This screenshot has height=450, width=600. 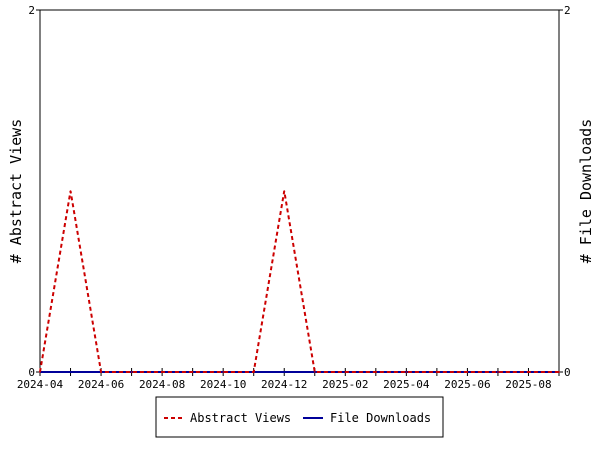 What do you see at coordinates (162, 384) in the screenshot?
I see `x-tick-label: 2024-08` at bounding box center [162, 384].